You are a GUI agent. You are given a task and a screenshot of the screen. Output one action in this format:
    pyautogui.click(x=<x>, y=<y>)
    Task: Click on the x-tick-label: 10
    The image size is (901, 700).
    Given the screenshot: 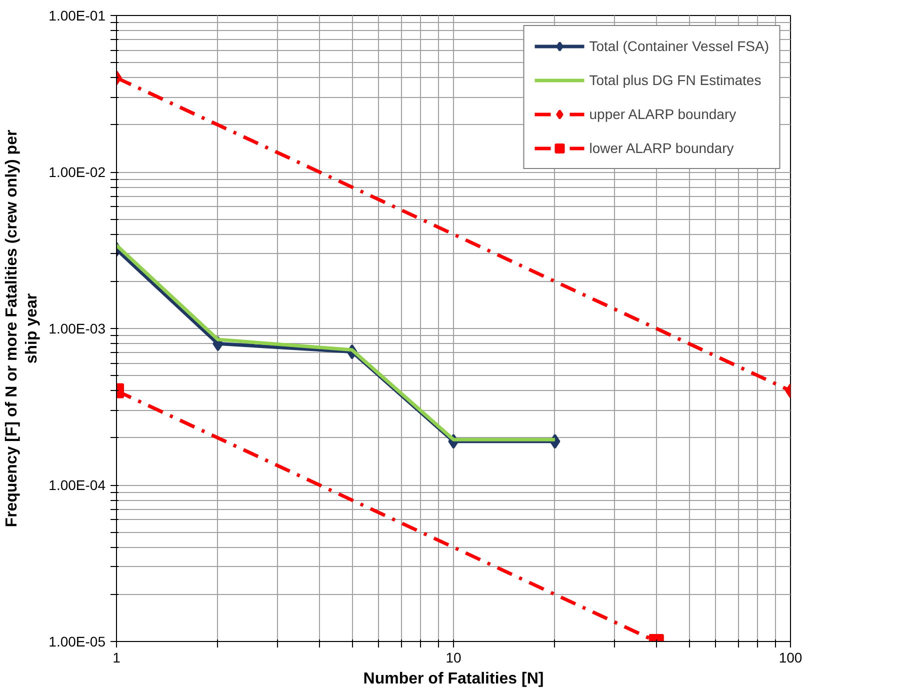 What is the action you would take?
    pyautogui.click(x=454, y=658)
    